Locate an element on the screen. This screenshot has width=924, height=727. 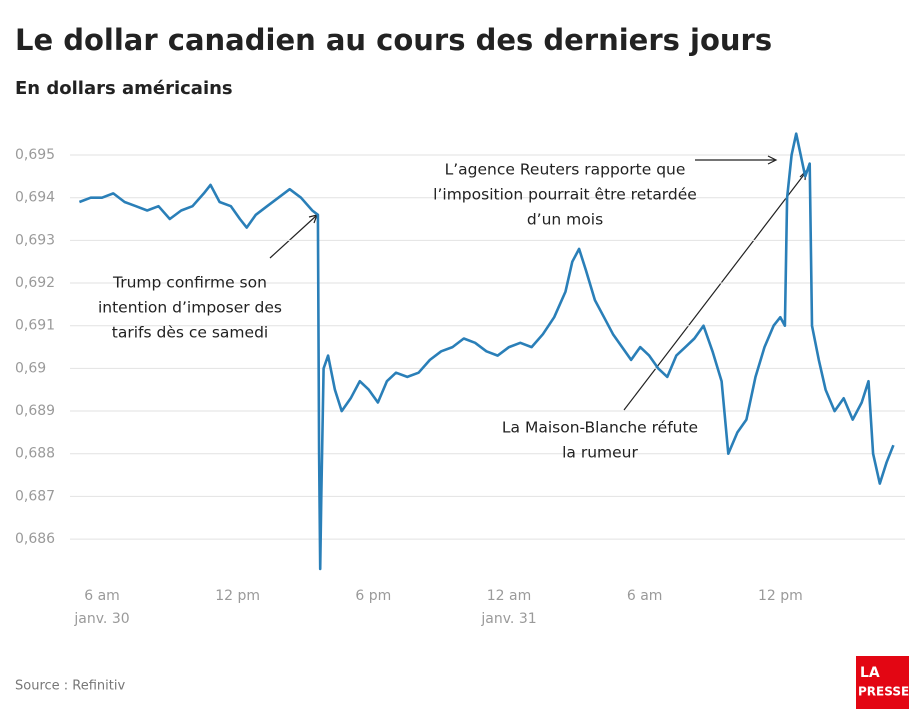
y-tick-label: 0,687 is located at coordinates (35, 496).